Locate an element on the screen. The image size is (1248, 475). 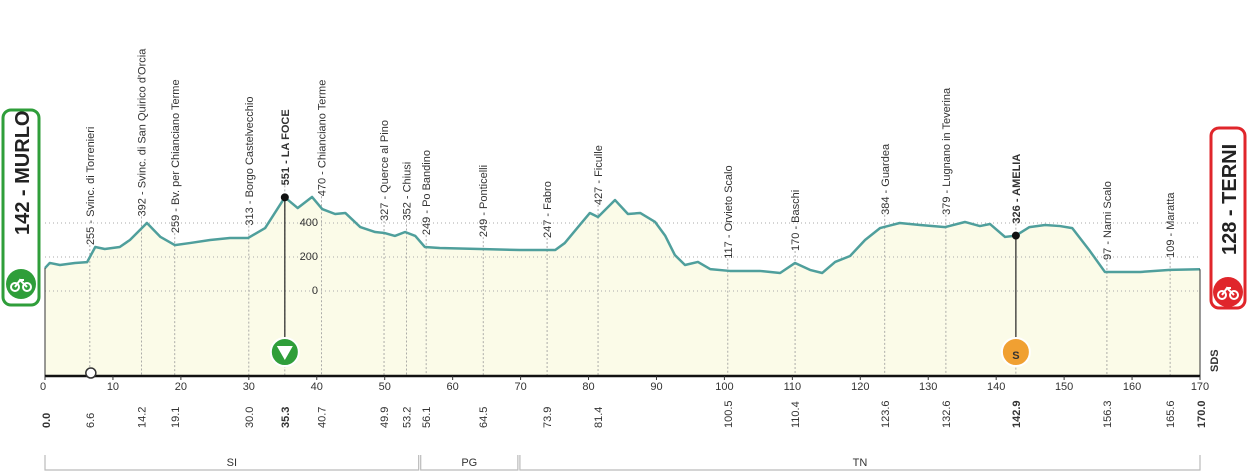
km-label: 35.3 is located at coordinates (286, 417).